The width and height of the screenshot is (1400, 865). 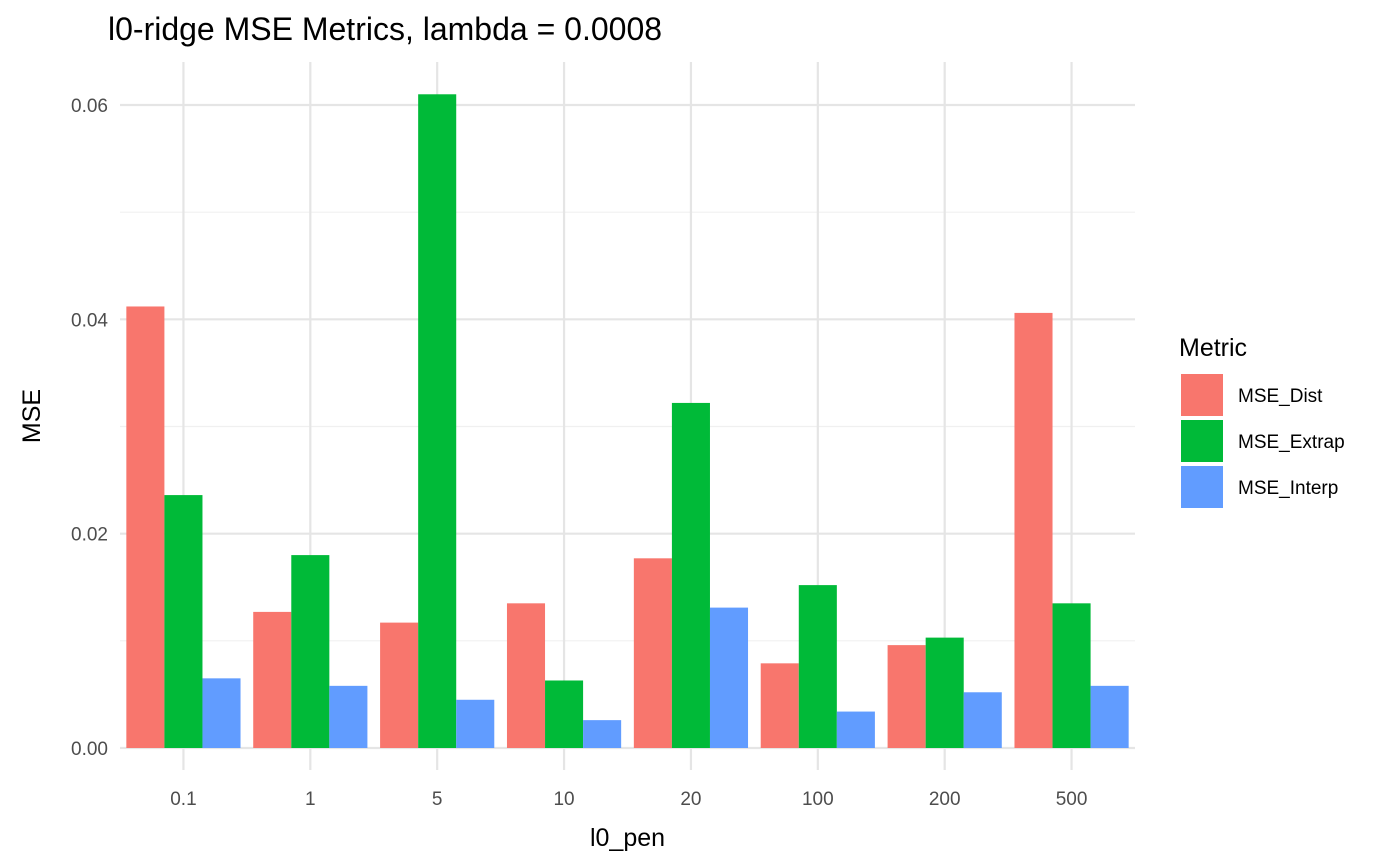 What do you see at coordinates (437, 799) in the screenshot?
I see `x-tick-label: 5` at bounding box center [437, 799].